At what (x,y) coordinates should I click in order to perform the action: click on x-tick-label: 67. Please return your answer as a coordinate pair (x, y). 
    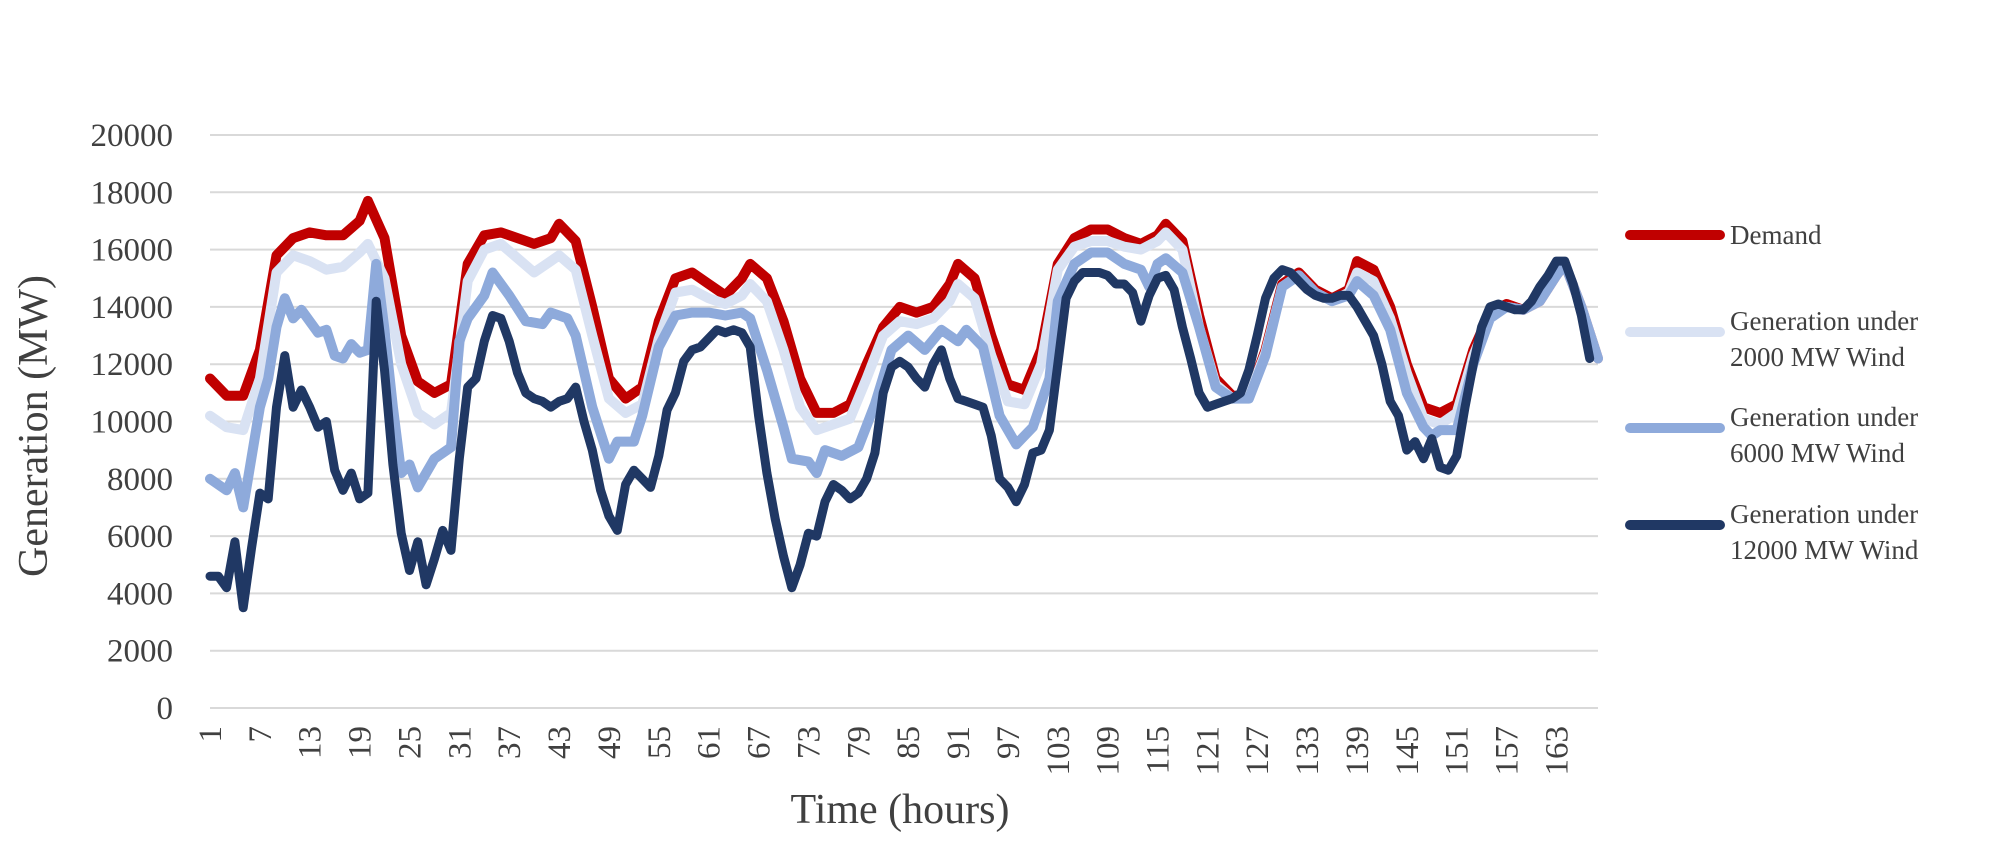
    Looking at the image, I should click on (760, 742).